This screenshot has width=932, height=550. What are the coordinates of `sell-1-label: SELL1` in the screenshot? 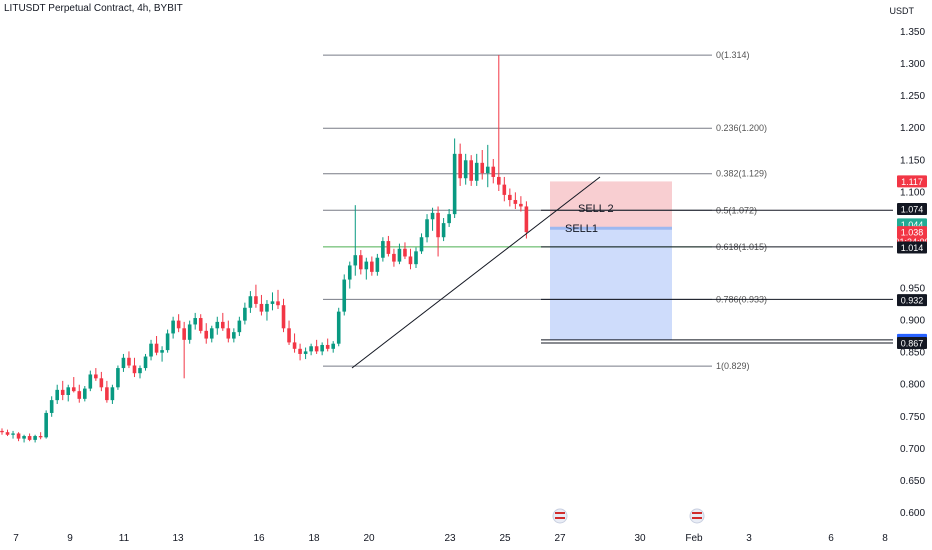 It's located at (581, 229).